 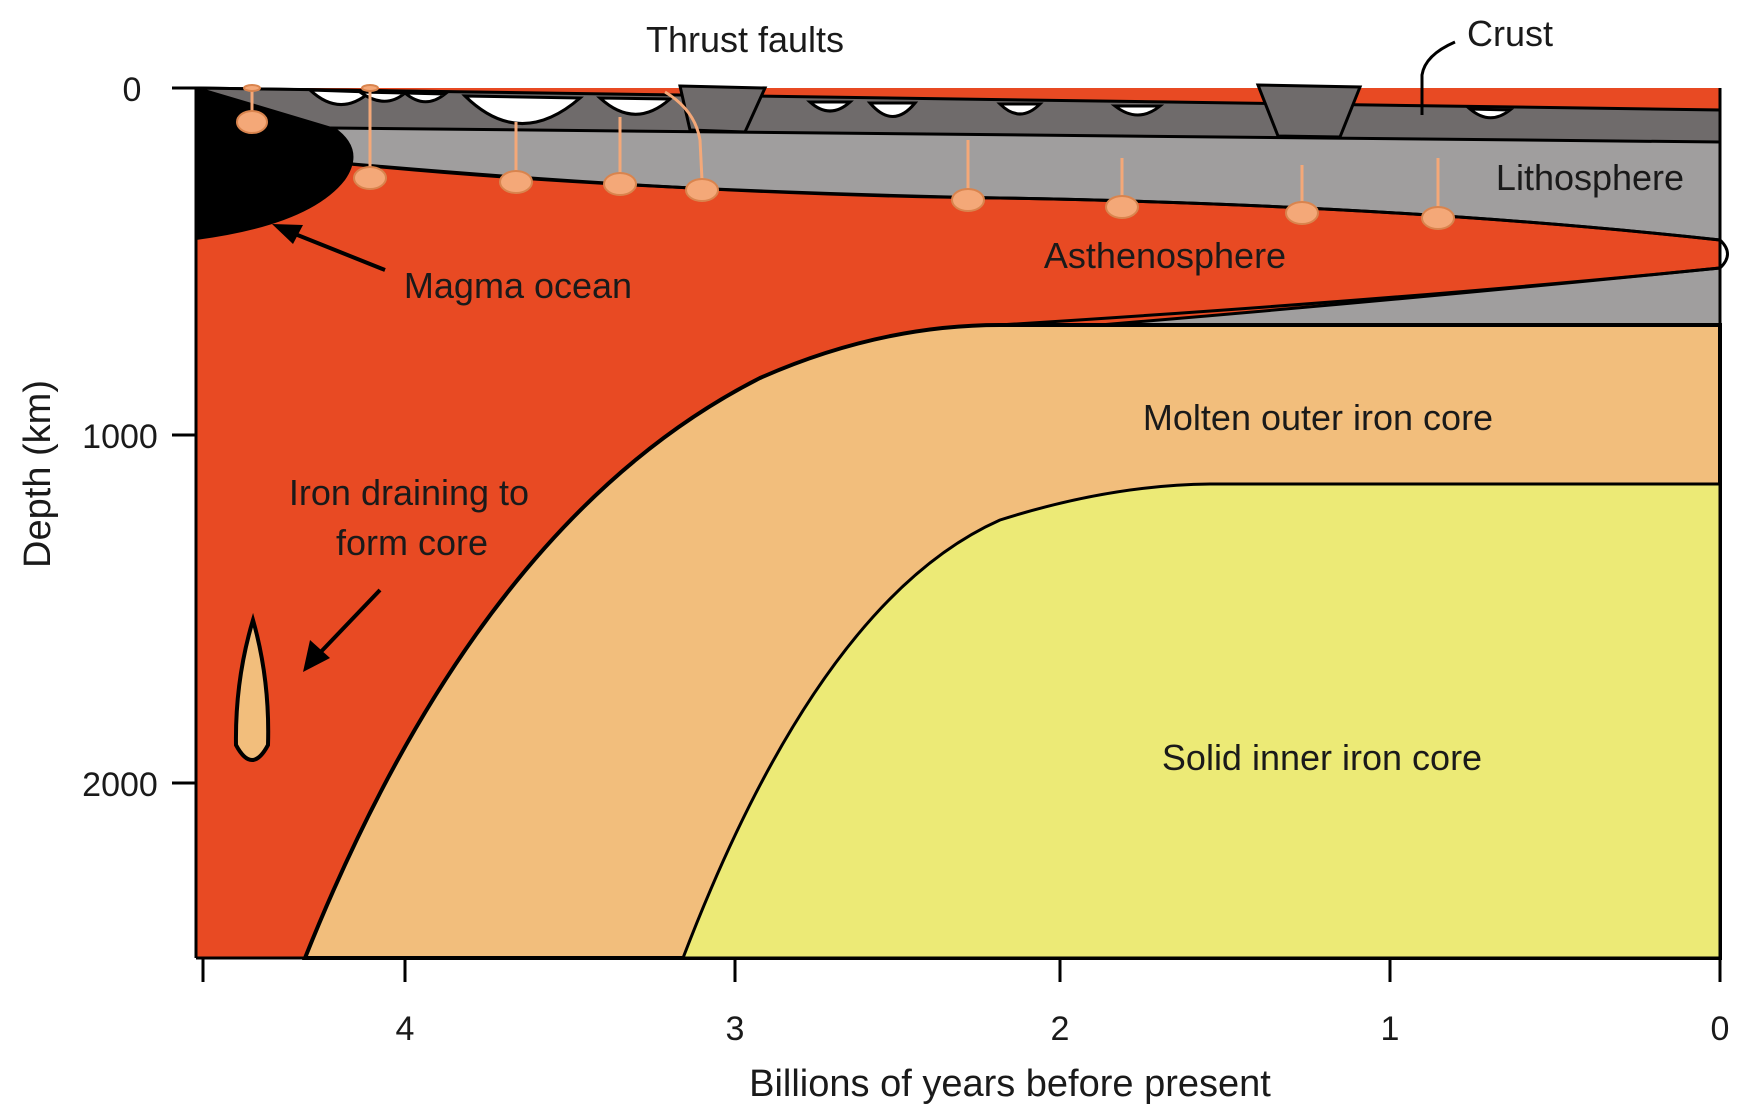 I want to click on x-tick-label: 3, so click(x=735, y=1029).